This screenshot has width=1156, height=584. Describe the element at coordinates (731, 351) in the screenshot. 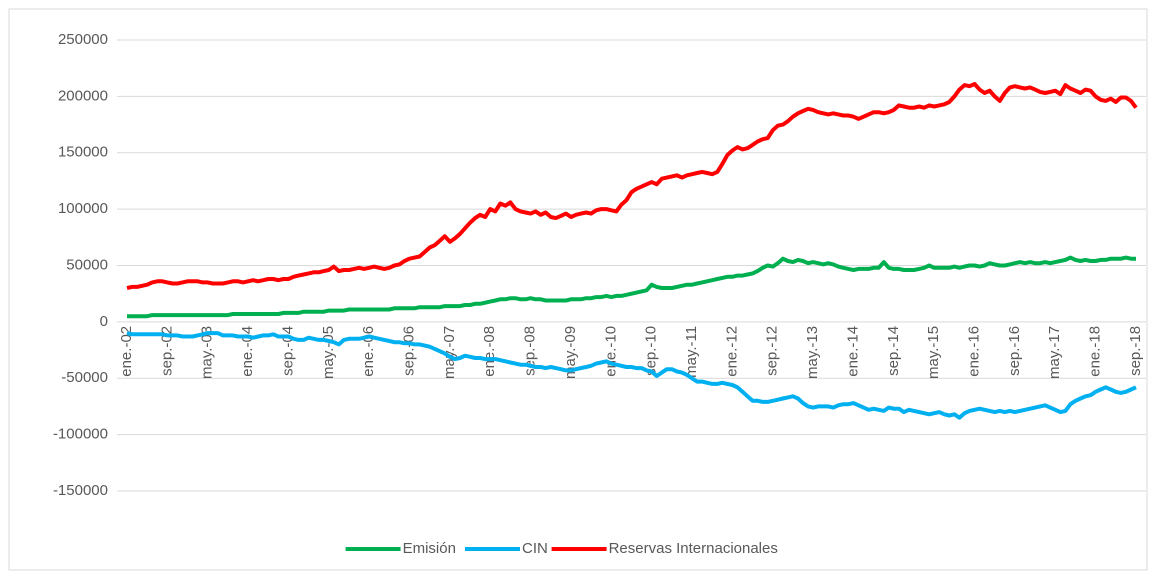

I see `x-tick-label: ene.-12` at that location.